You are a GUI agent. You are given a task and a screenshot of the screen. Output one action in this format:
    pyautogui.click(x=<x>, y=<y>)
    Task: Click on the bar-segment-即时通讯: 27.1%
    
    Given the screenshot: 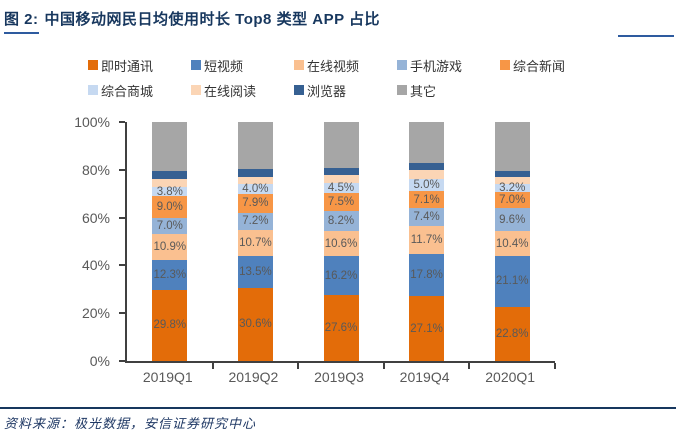 What is the action you would take?
    pyautogui.click(x=427, y=328)
    